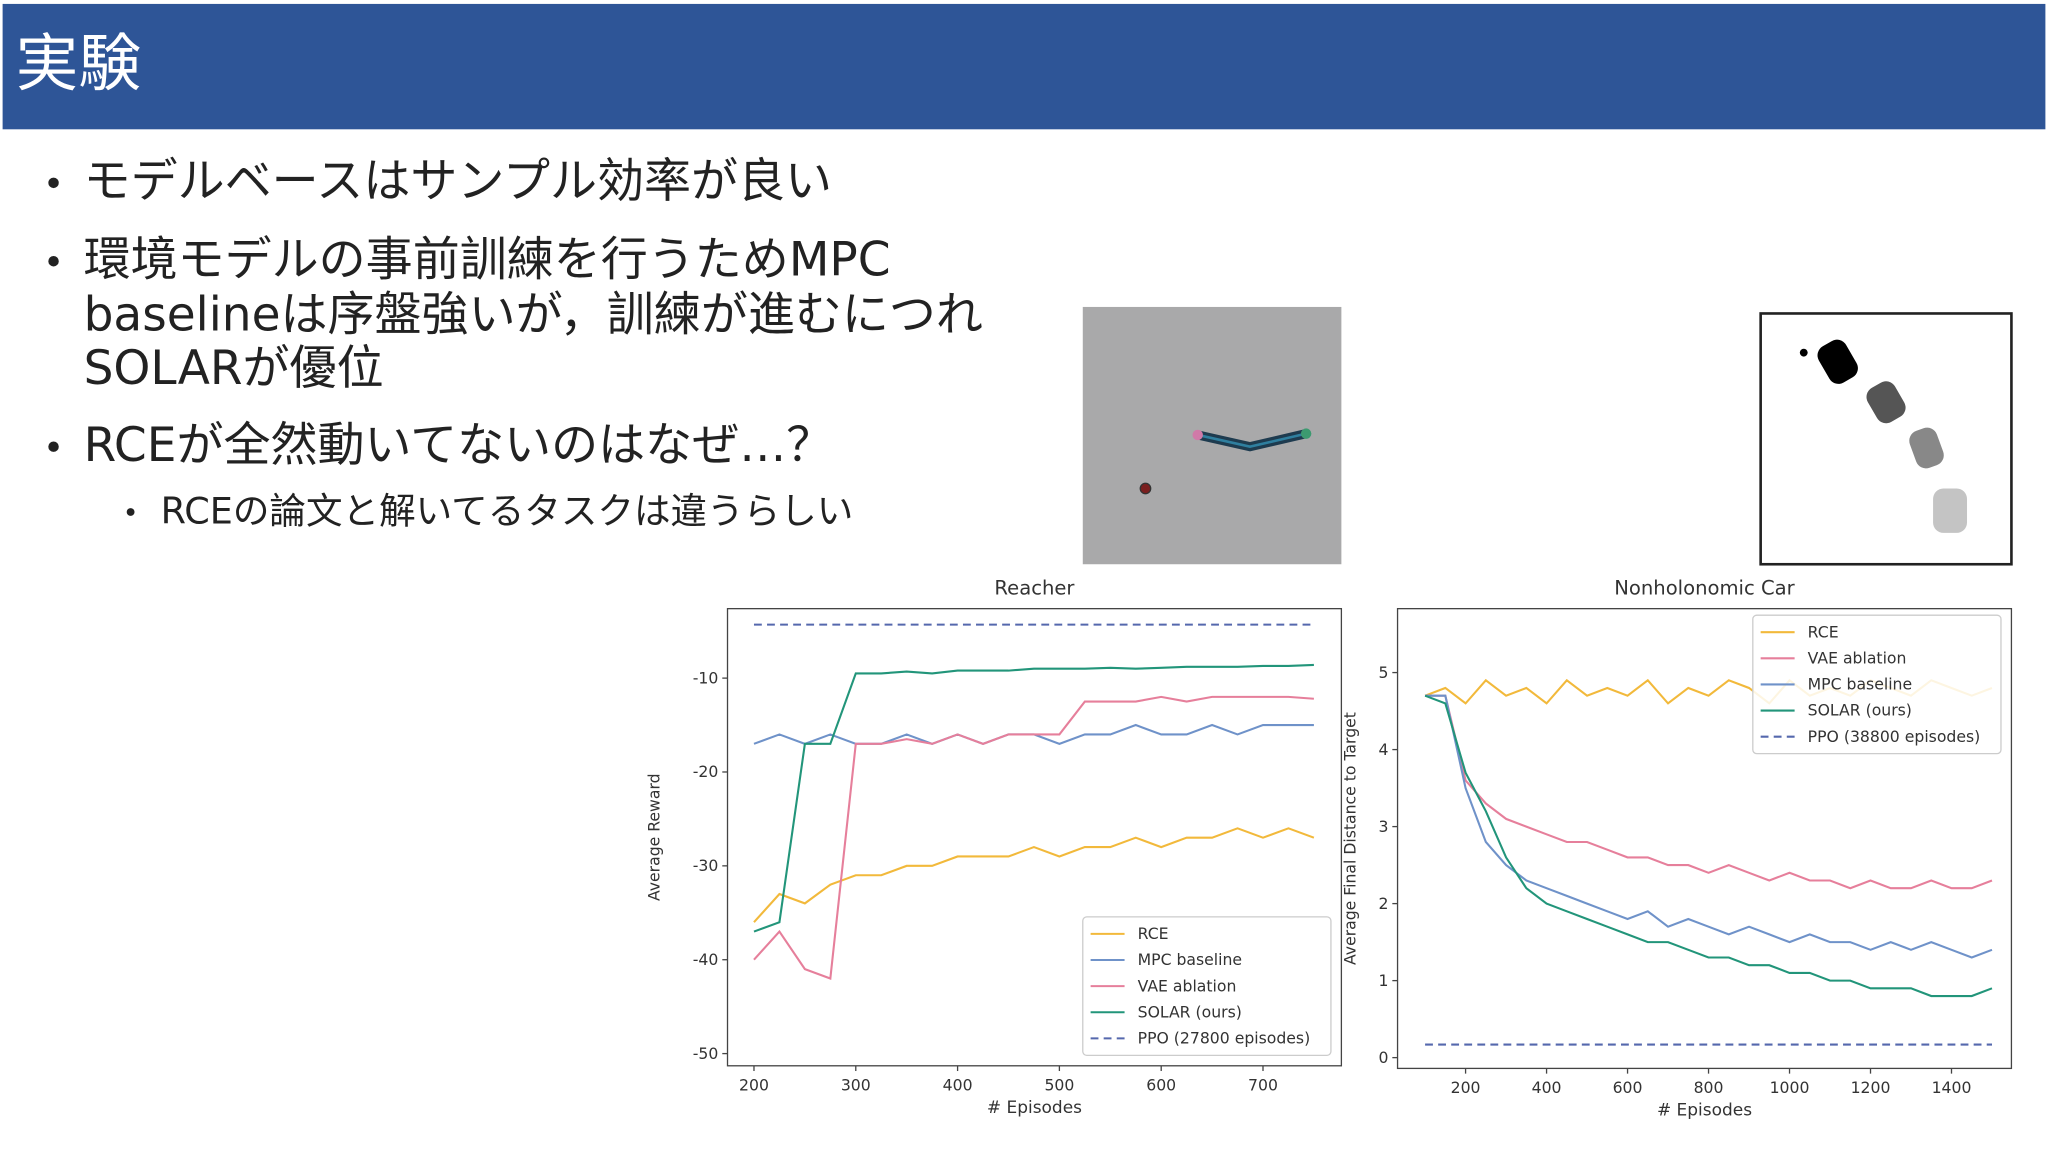 The width and height of the screenshot is (2048, 1152). What do you see at coordinates (1894, 736) in the screenshot?
I see `legend-label: PPO (38800 episodes)` at bounding box center [1894, 736].